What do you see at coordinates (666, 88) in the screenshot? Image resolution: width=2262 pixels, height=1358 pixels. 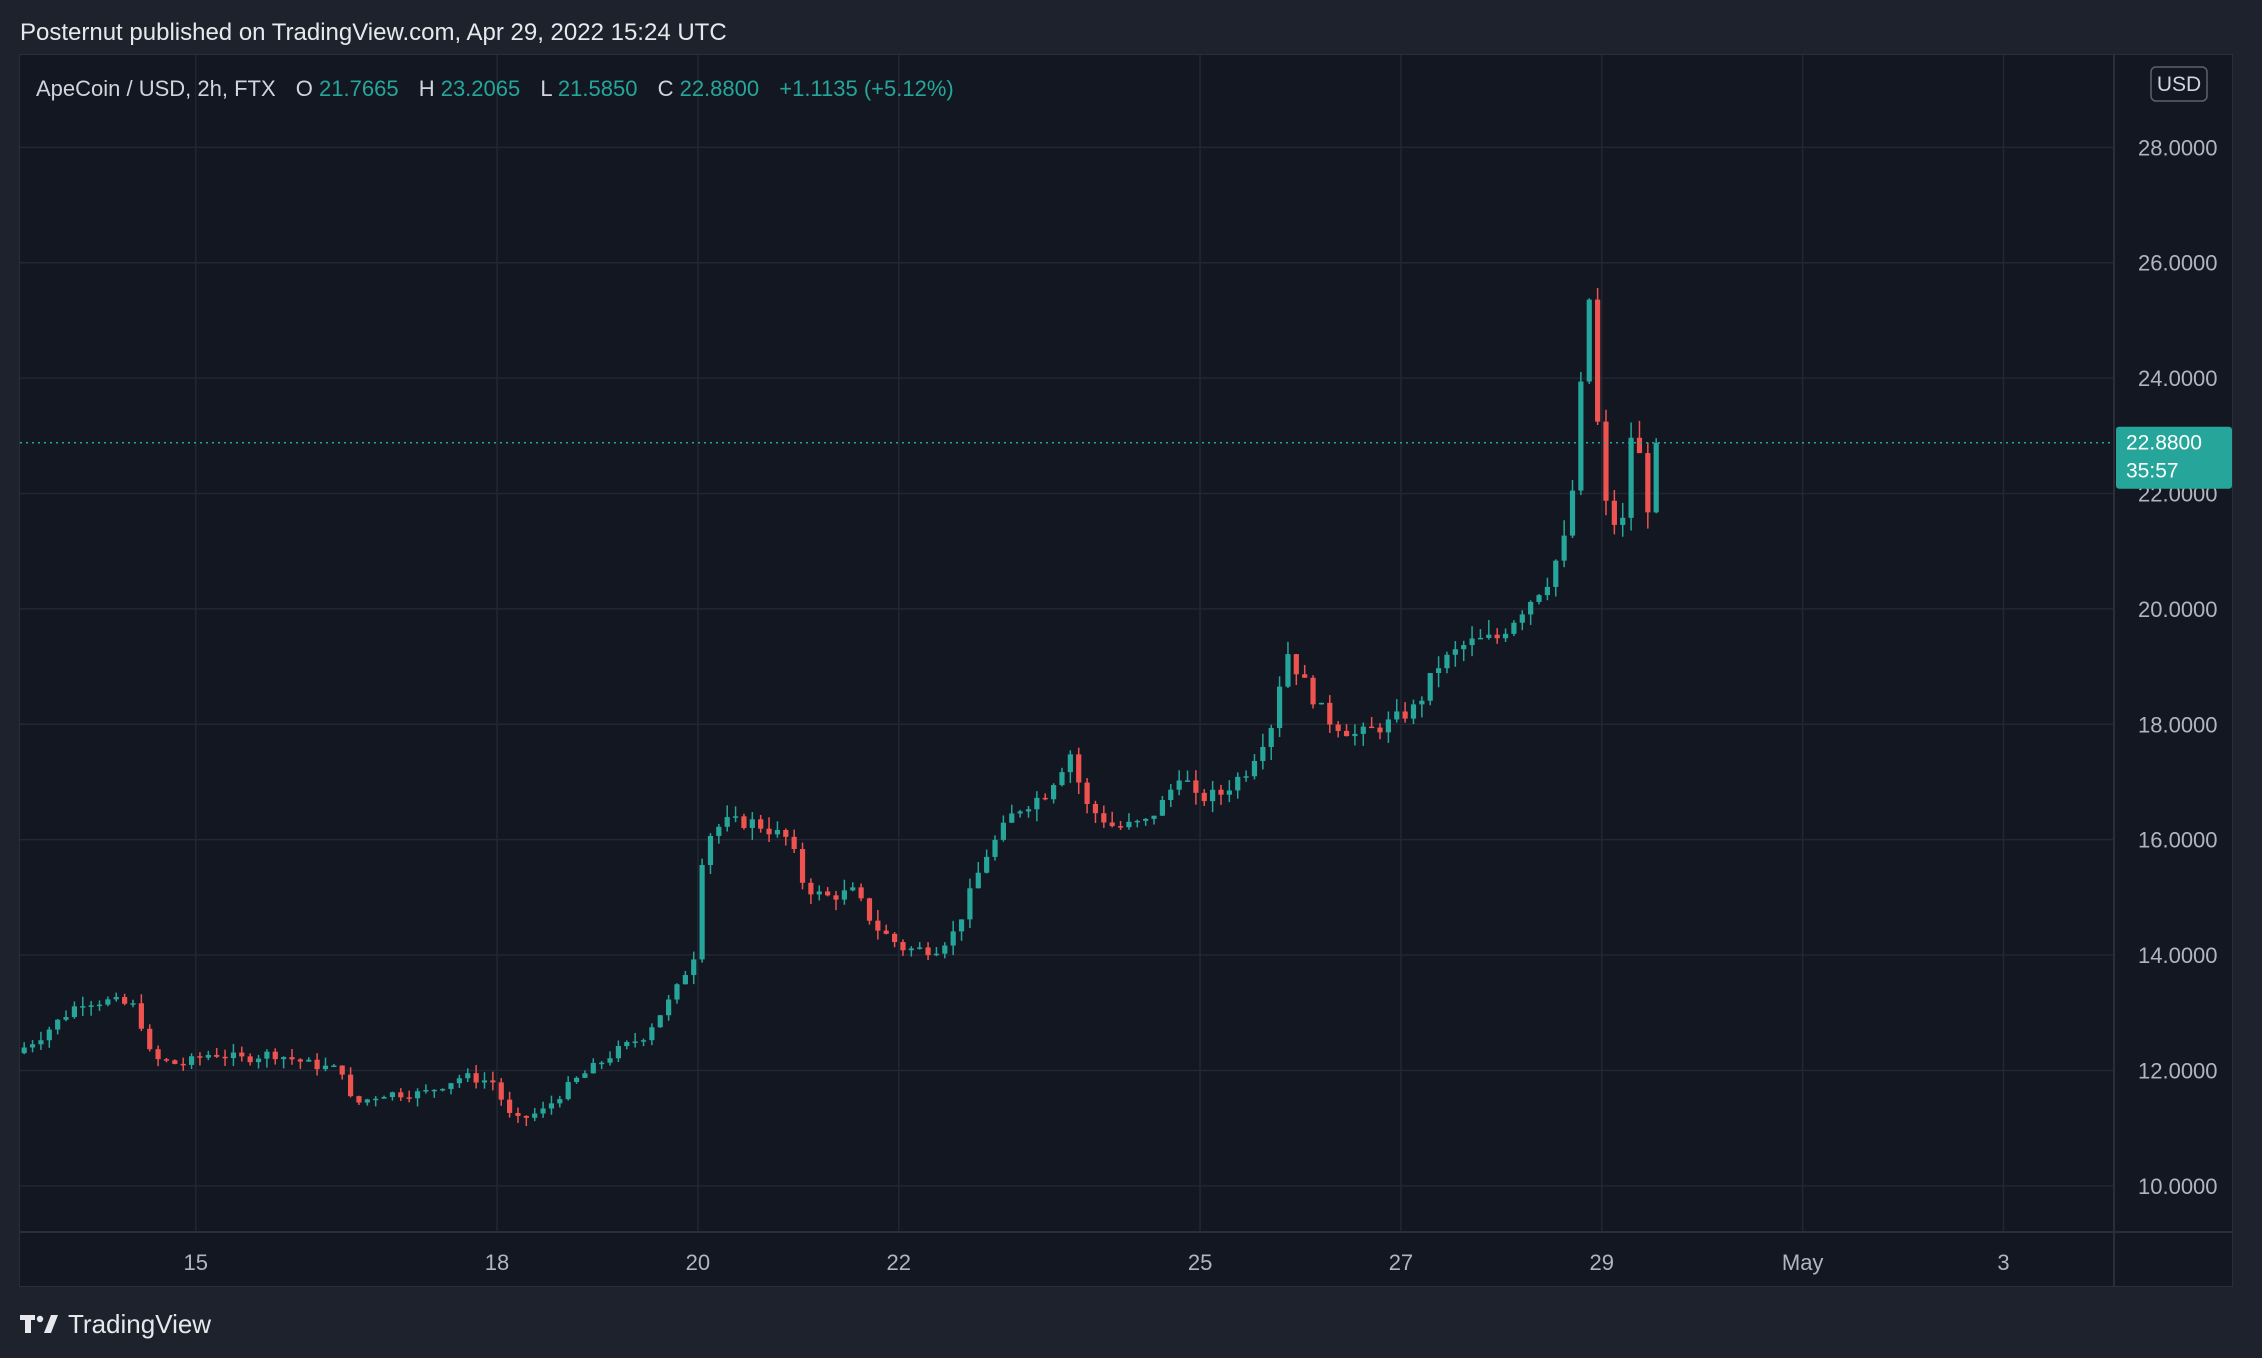 I see `close-label: C` at bounding box center [666, 88].